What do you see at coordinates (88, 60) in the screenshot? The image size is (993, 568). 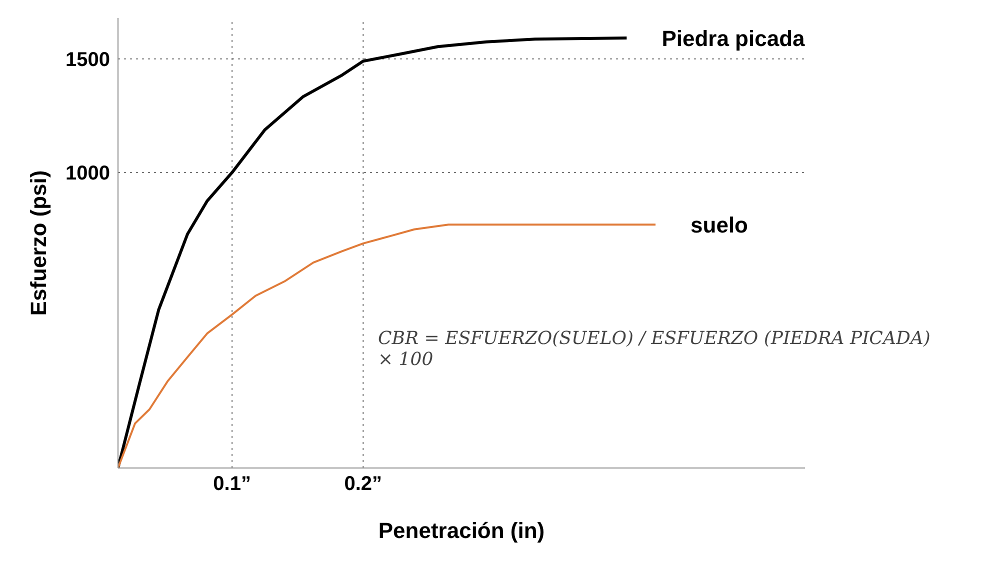 I see `y-tick-label: 1500` at bounding box center [88, 60].